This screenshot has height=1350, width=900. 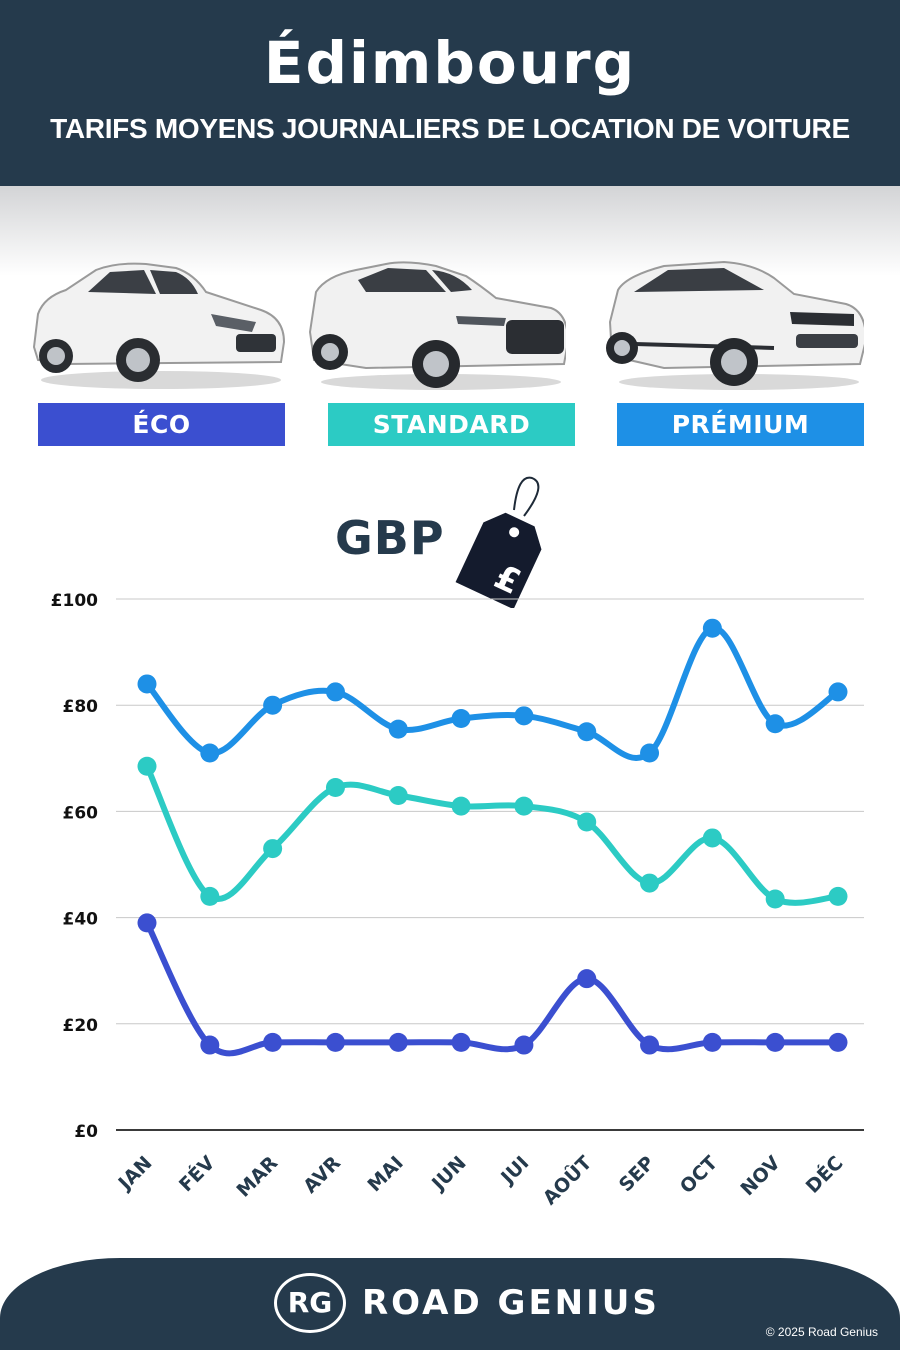 I want to click on x-tick-label: AOÛT, so click(x=566, y=1180).